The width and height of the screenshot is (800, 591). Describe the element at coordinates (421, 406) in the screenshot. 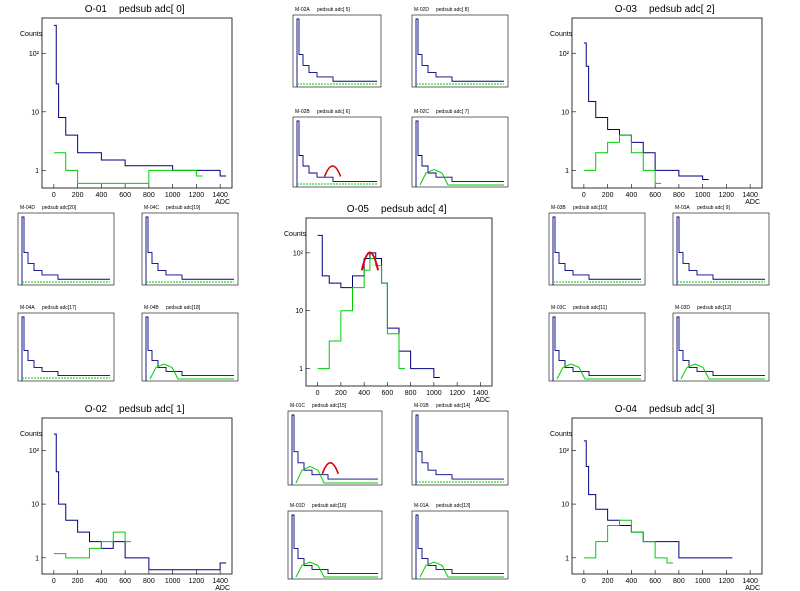

I see `panel-title: M-01B` at that location.